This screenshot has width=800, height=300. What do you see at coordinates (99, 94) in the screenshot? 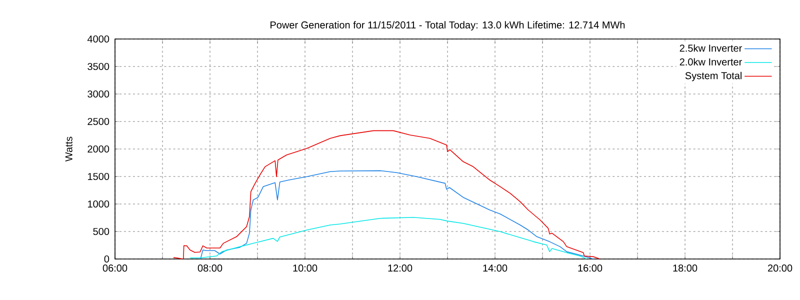
I see `y-tick-label: 3000` at bounding box center [99, 94].